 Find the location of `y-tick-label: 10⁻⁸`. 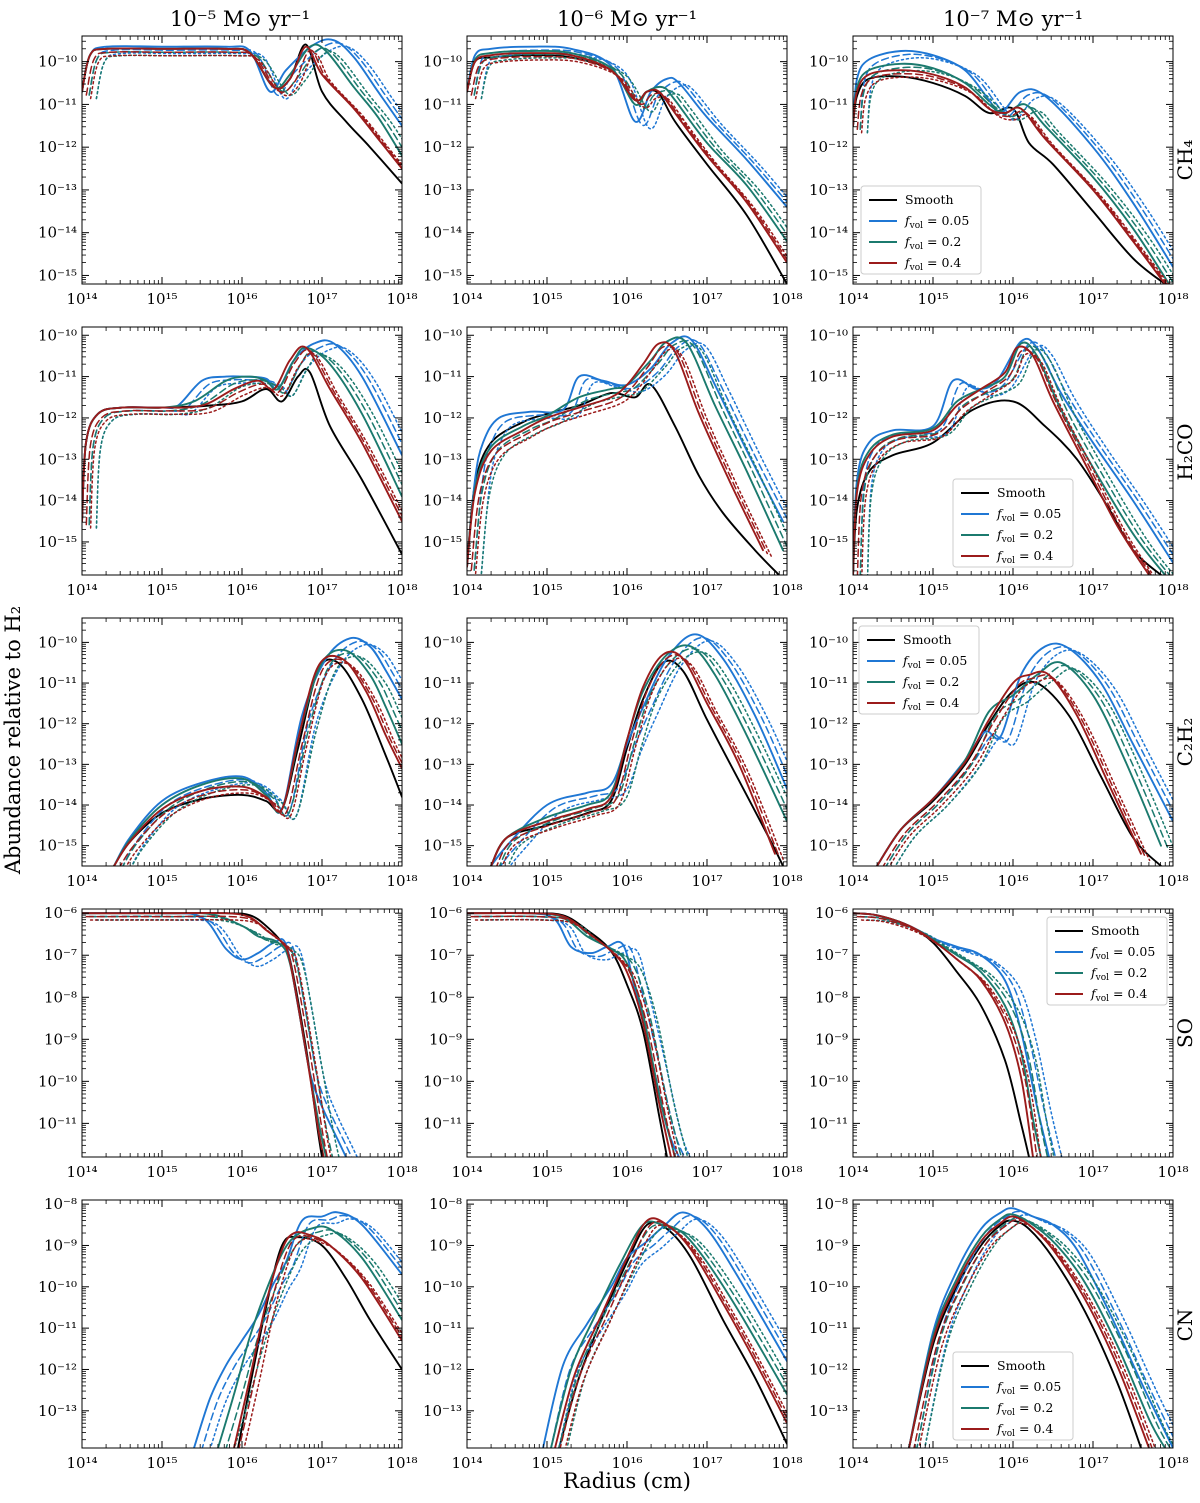

y-tick-label: 10⁻⁸ is located at coordinates (60, 1204).